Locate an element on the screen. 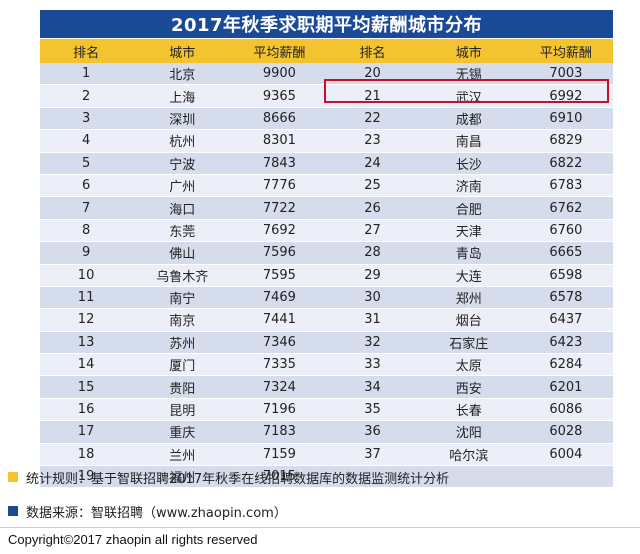 This screenshot has width=640, height=554. table-row: 3 深圳 8666 22 成都 6910 is located at coordinates (326, 119).